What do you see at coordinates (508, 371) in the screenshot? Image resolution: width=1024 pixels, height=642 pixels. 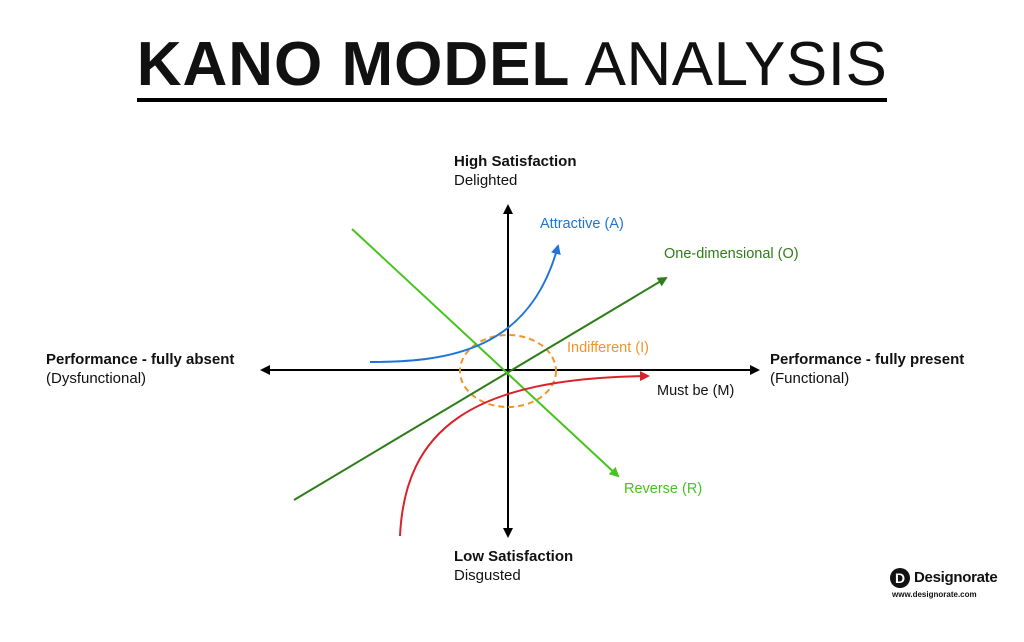 I see `indifferent-ellipse` at bounding box center [508, 371].